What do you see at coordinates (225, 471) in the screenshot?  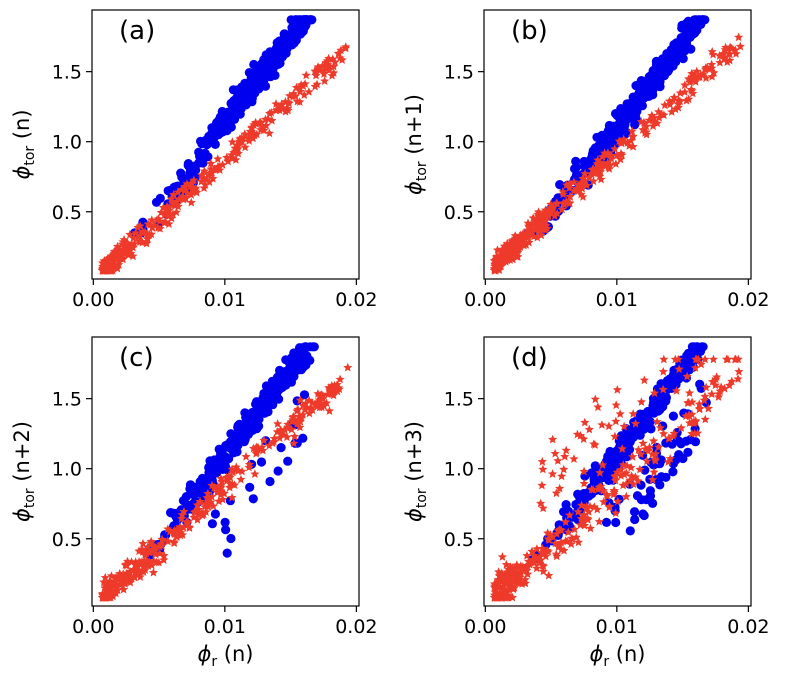 I see `axes-frame` at bounding box center [225, 471].